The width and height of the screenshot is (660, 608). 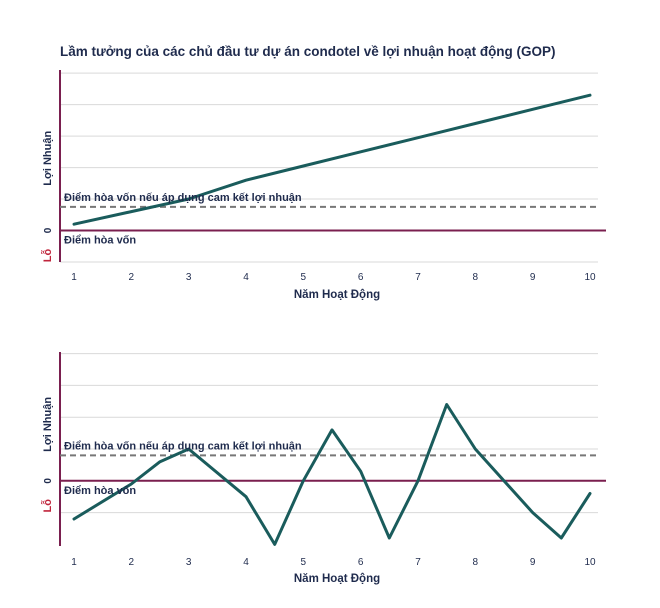 What do you see at coordinates (48, 230) in the screenshot?
I see `chart1-zero-label: 0` at bounding box center [48, 230].